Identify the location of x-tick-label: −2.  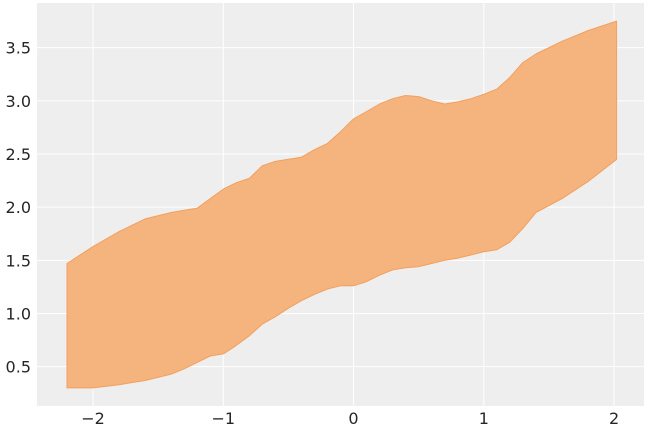
(93, 418).